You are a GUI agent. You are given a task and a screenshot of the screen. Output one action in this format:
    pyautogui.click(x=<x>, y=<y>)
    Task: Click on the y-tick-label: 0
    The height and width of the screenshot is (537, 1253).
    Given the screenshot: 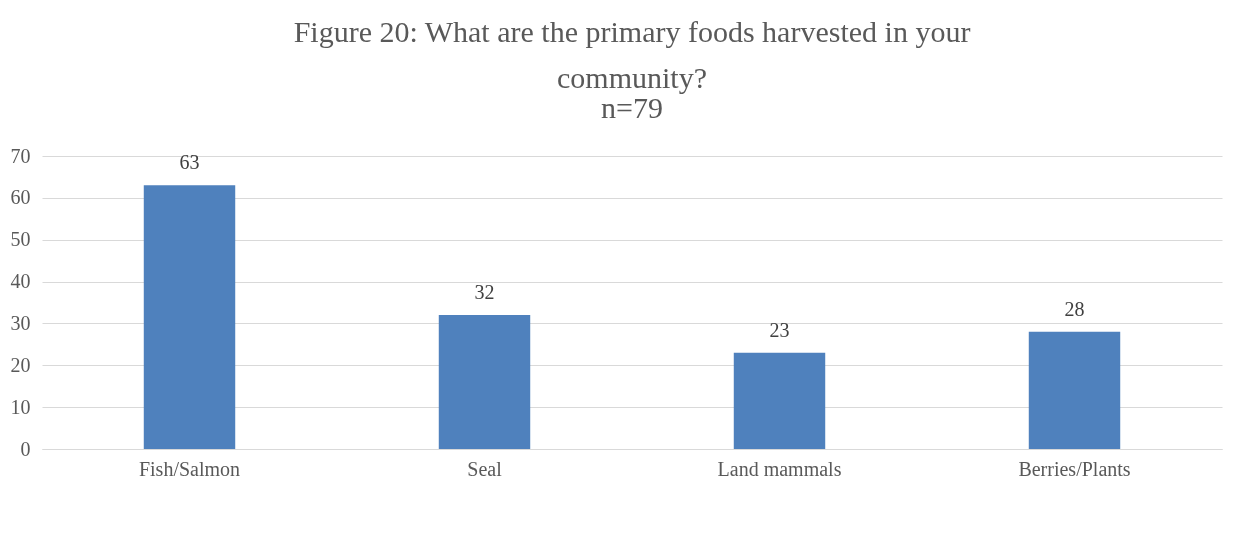 What is the action you would take?
    pyautogui.click(x=25, y=448)
    